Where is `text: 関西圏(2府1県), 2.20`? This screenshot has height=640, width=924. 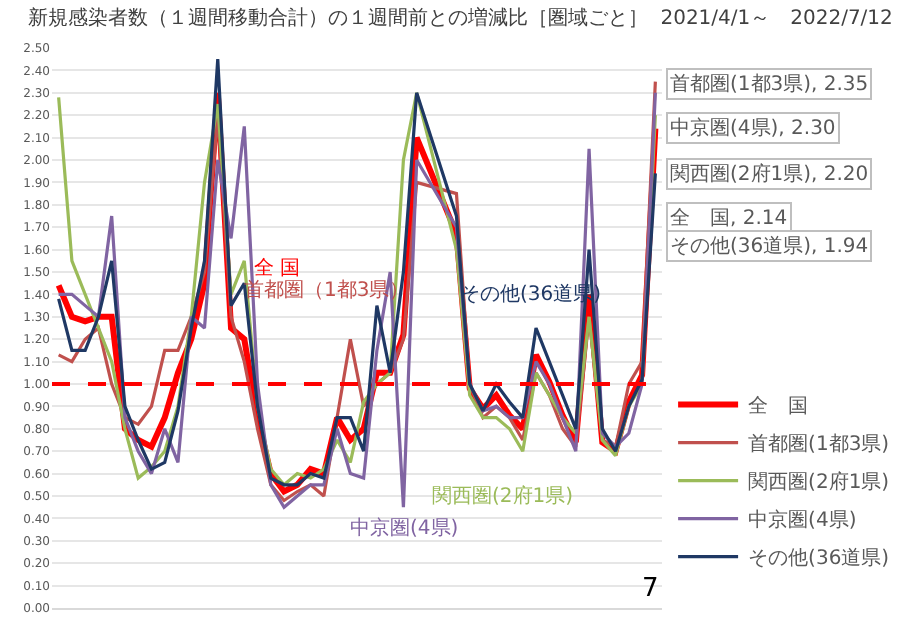 text: 関西圏(2府1県), 2.20 is located at coordinates (769, 174).